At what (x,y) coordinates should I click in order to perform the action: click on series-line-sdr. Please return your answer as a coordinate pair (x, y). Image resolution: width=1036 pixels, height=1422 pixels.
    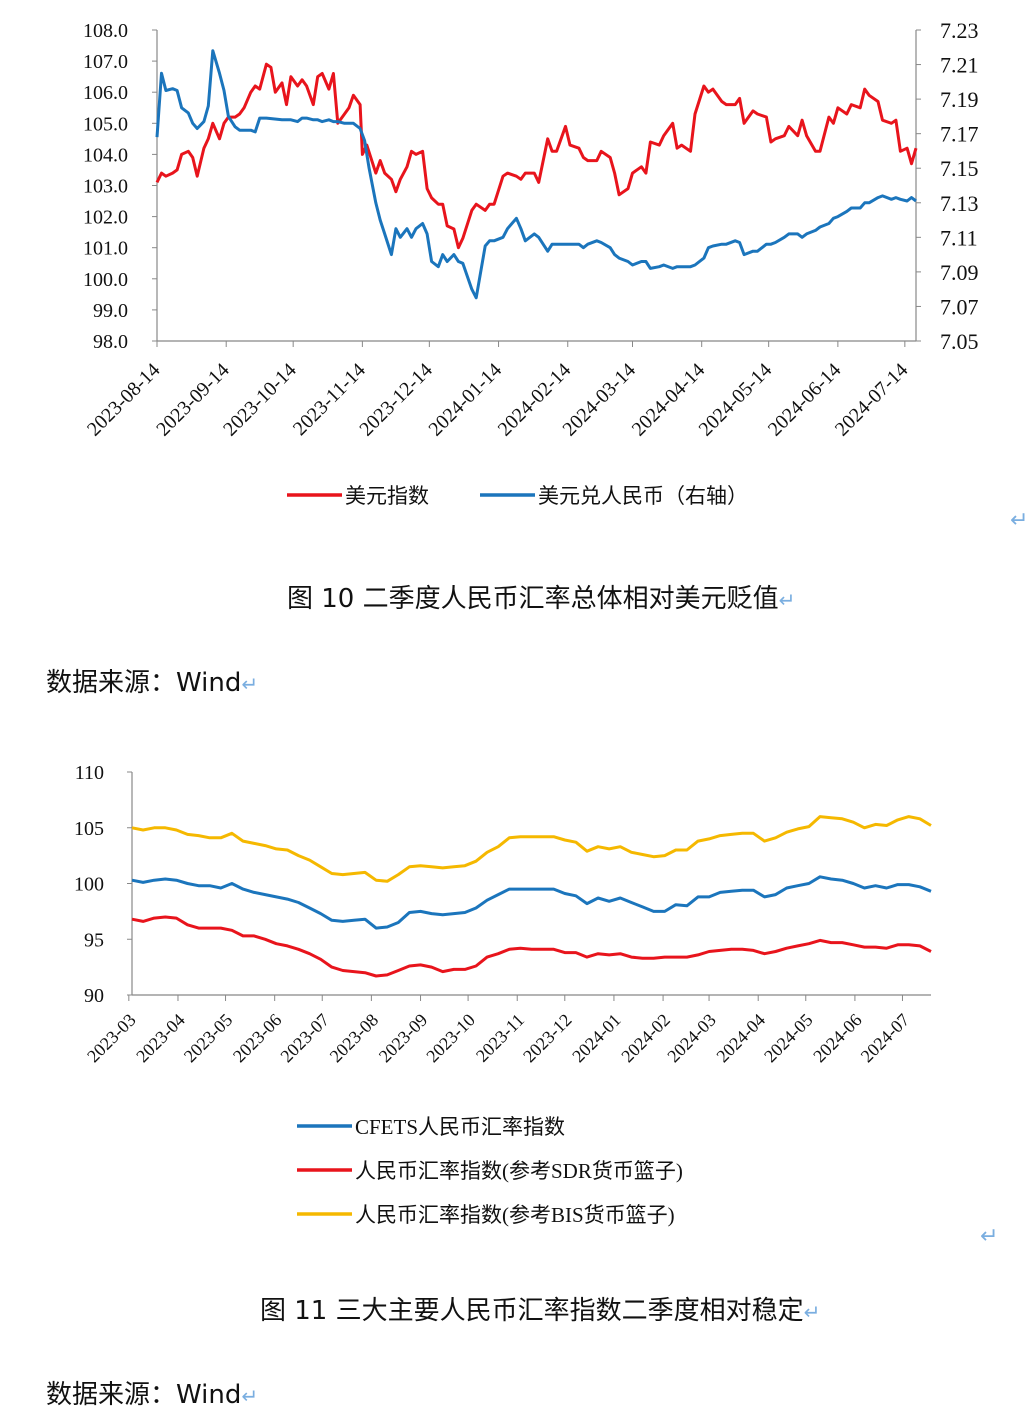
    Looking at the image, I should click on (531, 946).